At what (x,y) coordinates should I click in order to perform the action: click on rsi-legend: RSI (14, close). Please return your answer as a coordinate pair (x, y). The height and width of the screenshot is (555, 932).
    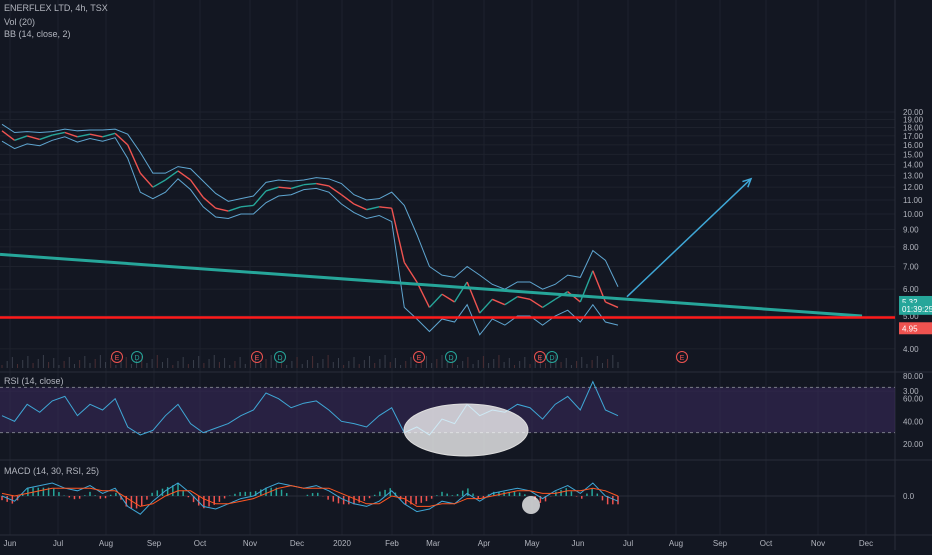
    Looking at the image, I should click on (34, 381).